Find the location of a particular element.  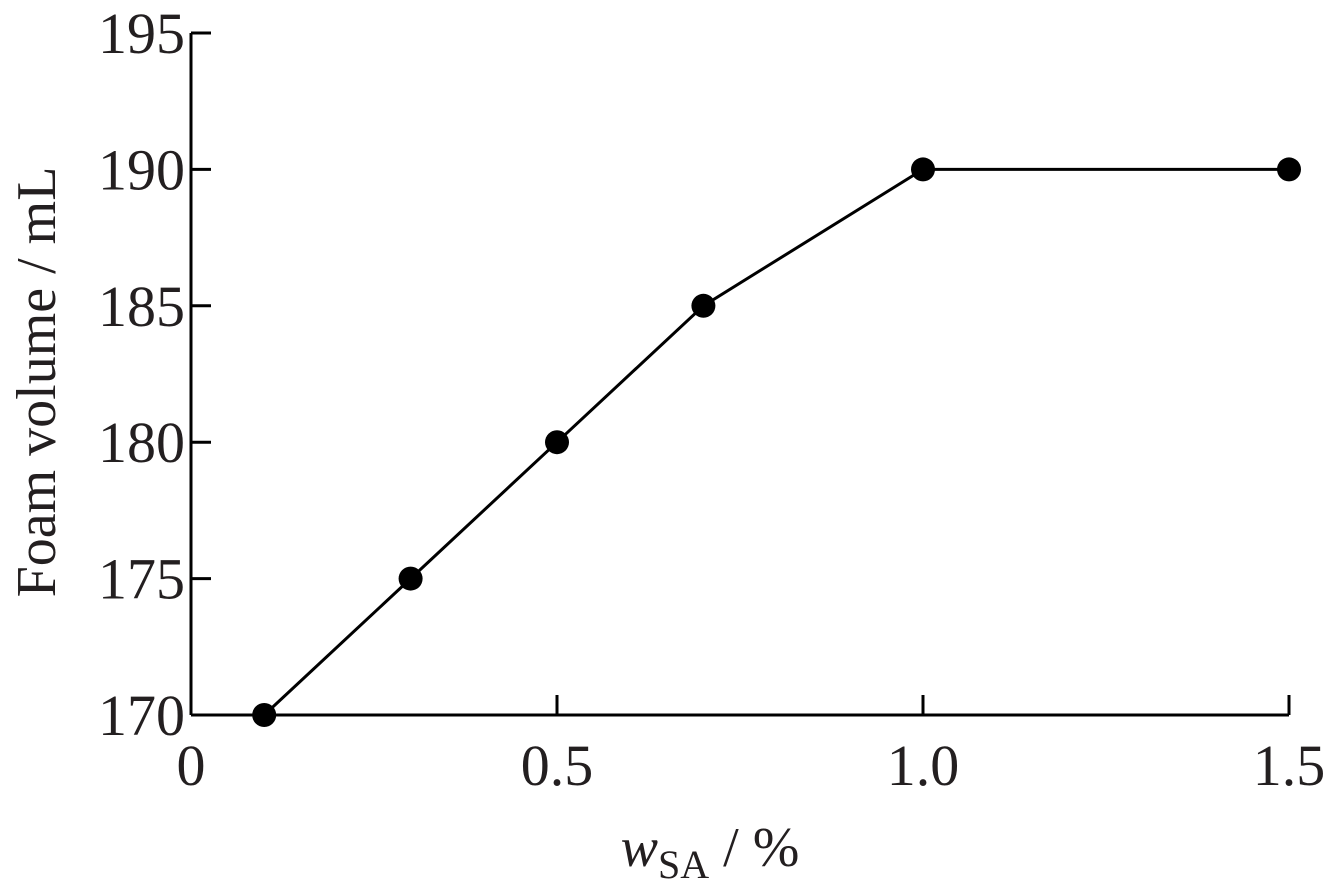

x-tick-label: 0.5 is located at coordinates (557, 765).